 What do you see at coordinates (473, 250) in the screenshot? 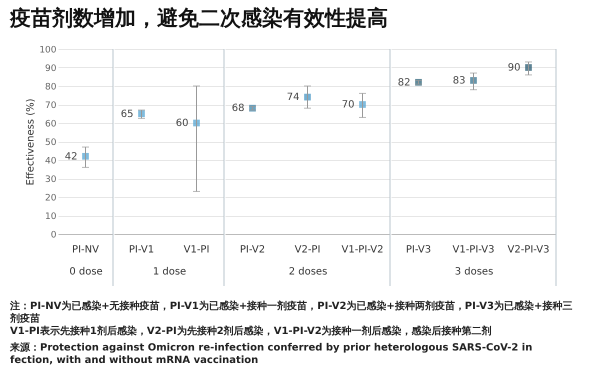
I see `x-tick-label: V1-PI-V3` at bounding box center [473, 250].